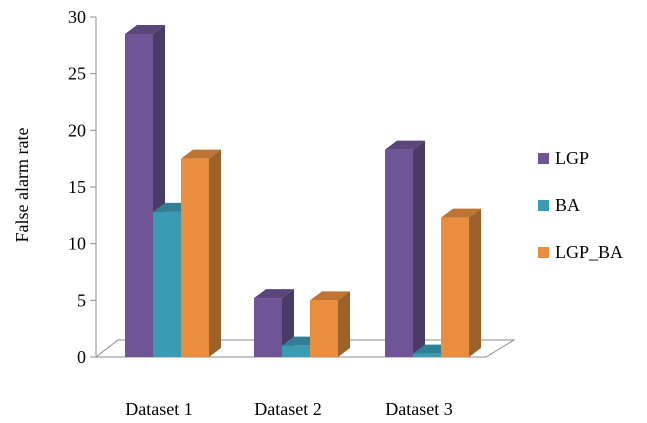 This screenshot has height=423, width=647. What do you see at coordinates (572, 158) in the screenshot?
I see `legend-label: LGP` at bounding box center [572, 158].